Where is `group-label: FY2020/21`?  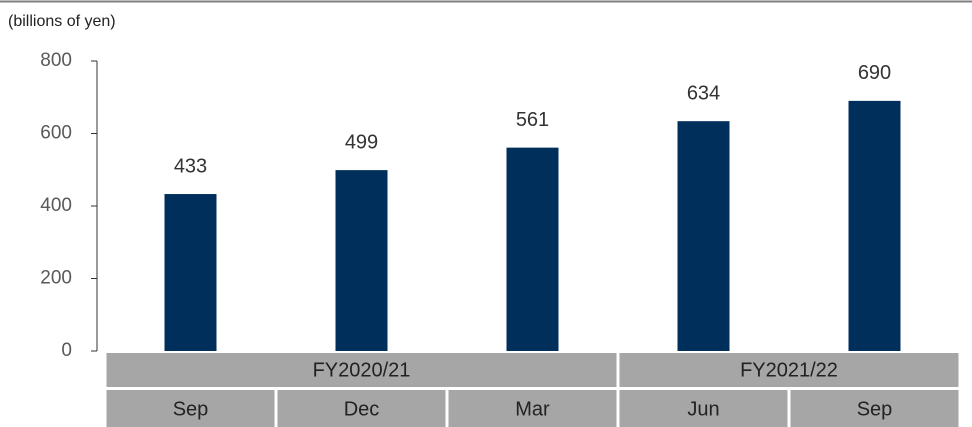
group-label: FY2020/21 is located at coordinates (362, 370).